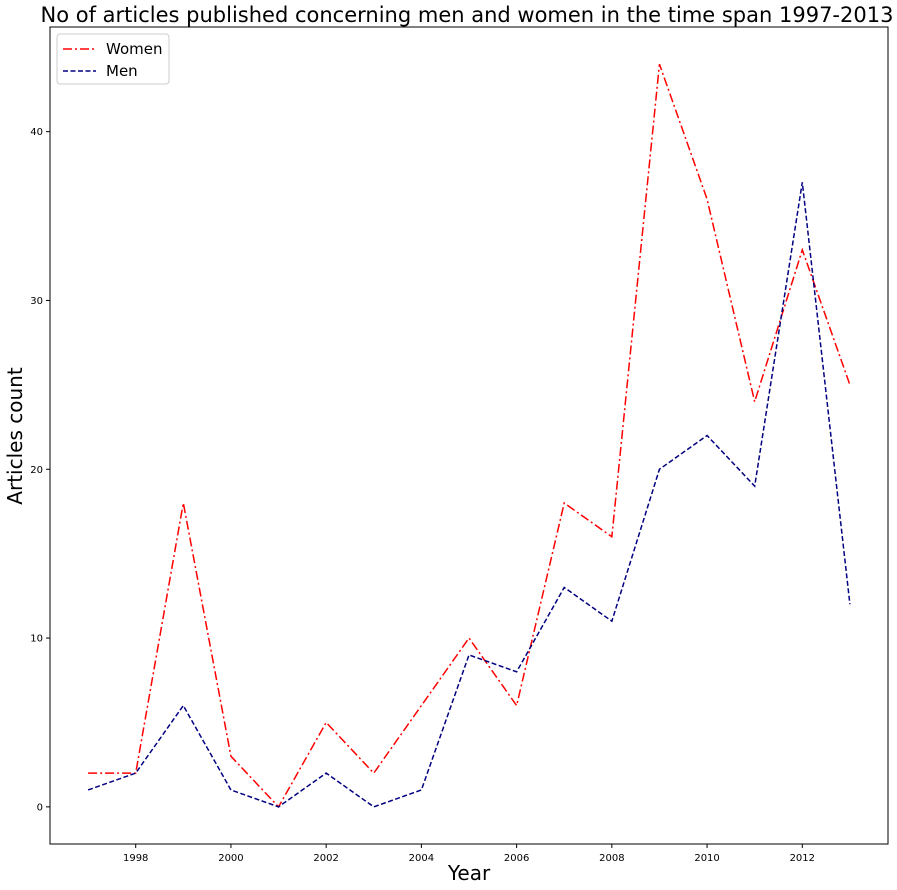 The width and height of the screenshot is (897, 890). I want to click on x-tick-label: 1998, so click(135, 858).